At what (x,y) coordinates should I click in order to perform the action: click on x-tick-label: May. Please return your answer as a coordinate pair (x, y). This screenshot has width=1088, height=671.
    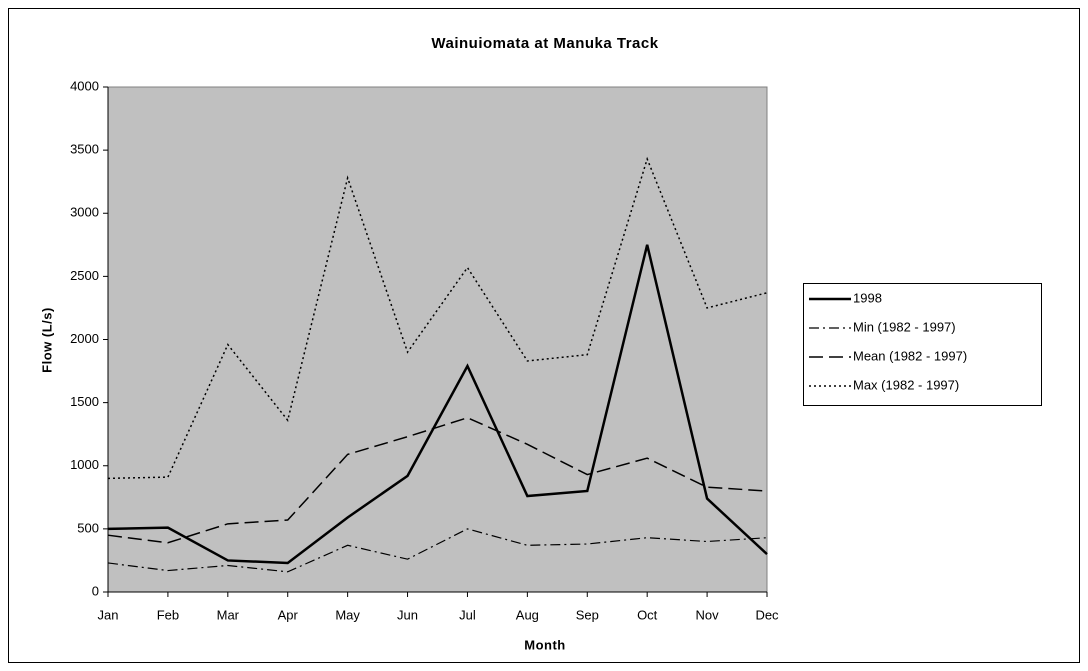
    Looking at the image, I should click on (347, 614).